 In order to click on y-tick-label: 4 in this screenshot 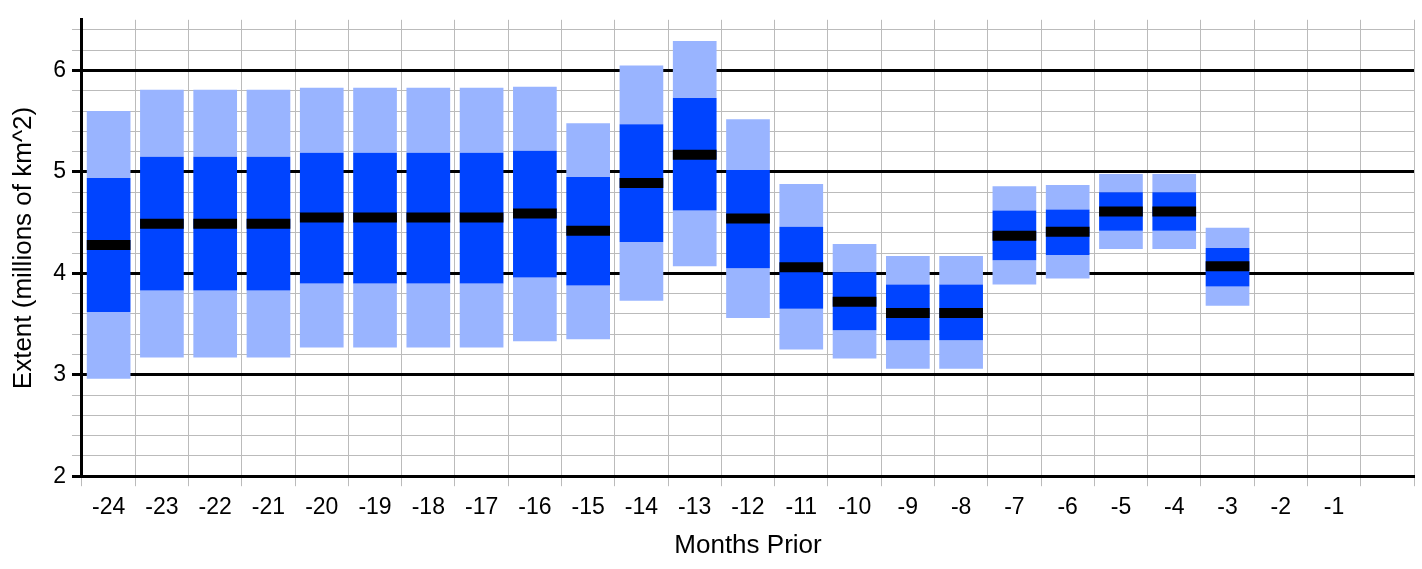, I will do `click(60, 271)`.